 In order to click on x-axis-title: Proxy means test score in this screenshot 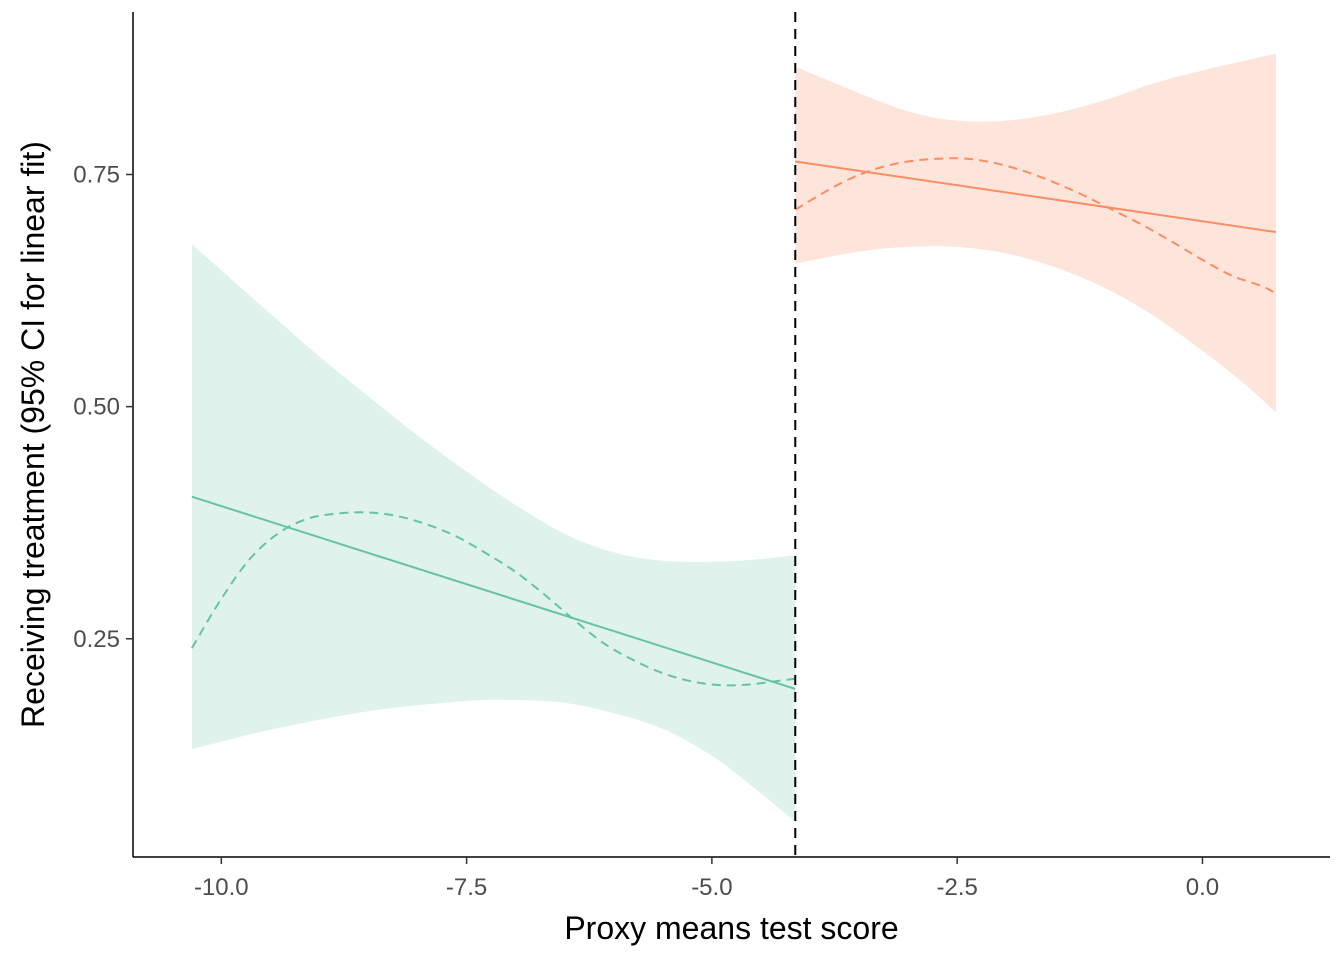, I will do `click(731, 928)`.